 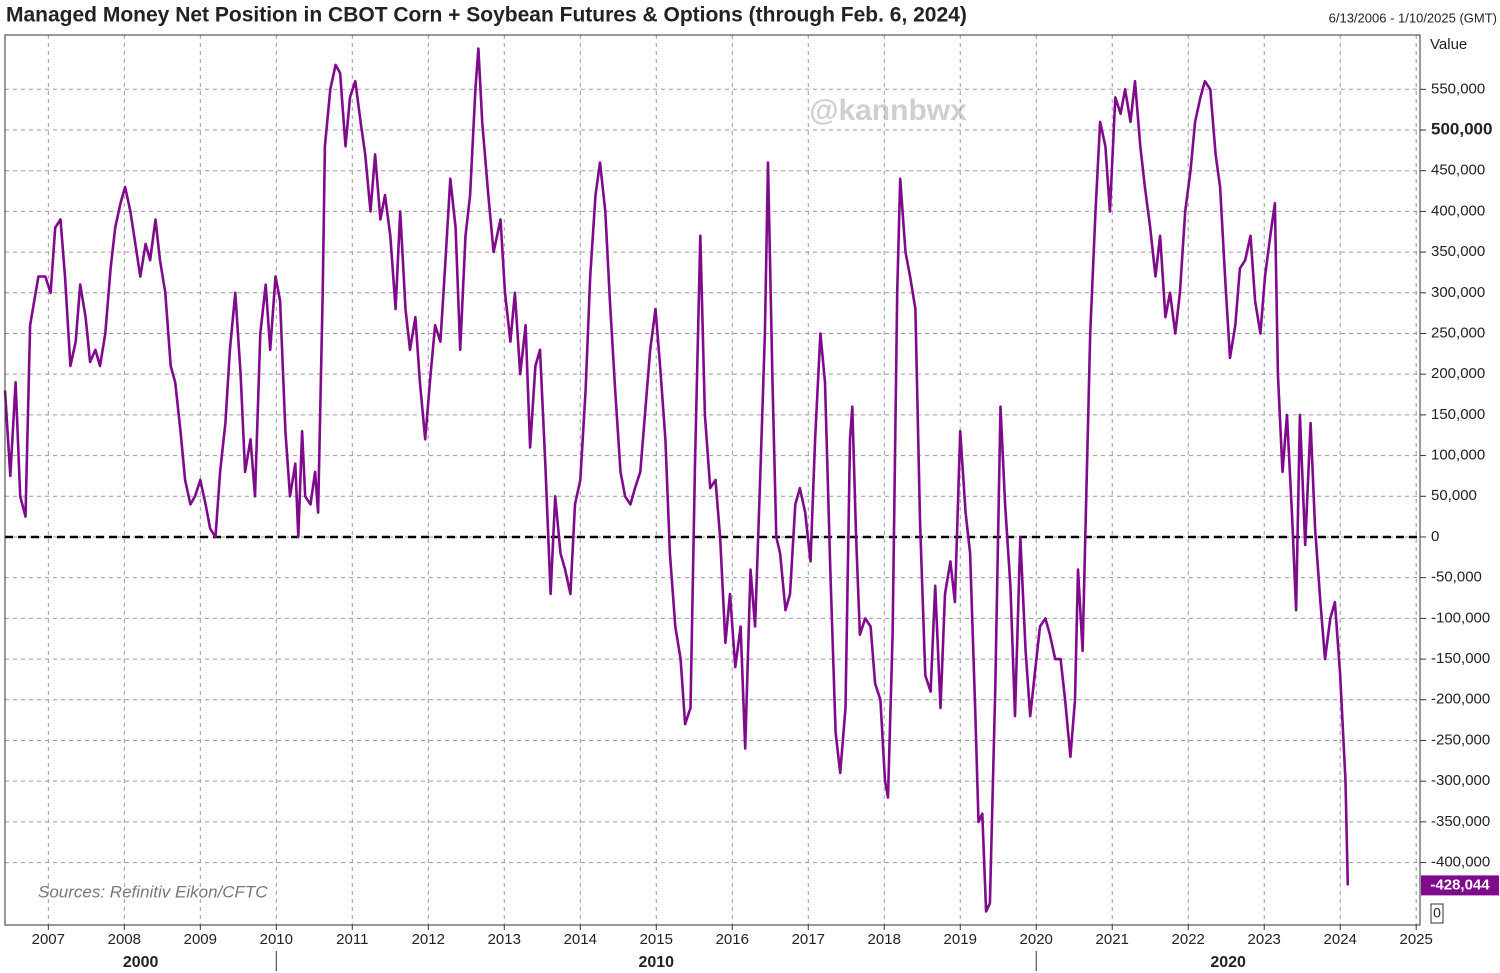 I want to click on y-tick-label: 300,000, so click(x=1458, y=292).